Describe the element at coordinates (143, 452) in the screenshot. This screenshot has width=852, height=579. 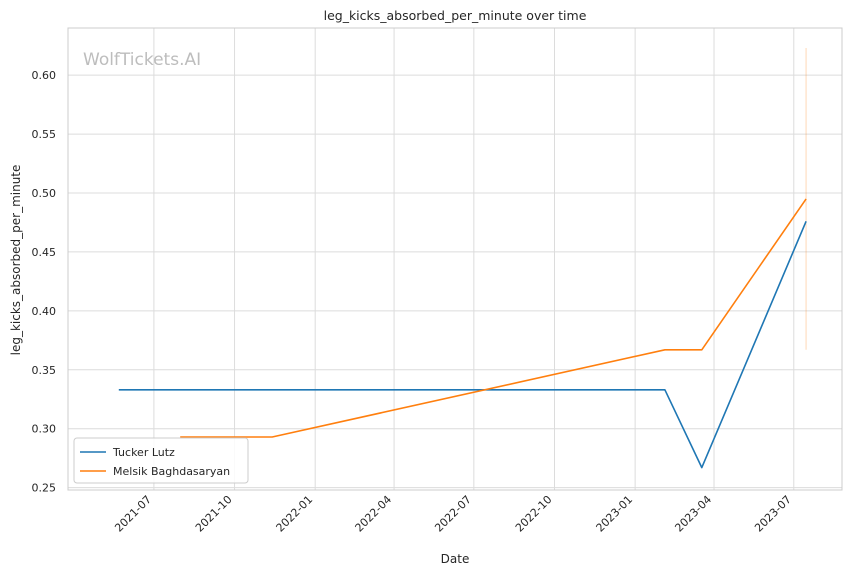
I see `legend-label-tucker-lutz: Tucker Lutz` at that location.